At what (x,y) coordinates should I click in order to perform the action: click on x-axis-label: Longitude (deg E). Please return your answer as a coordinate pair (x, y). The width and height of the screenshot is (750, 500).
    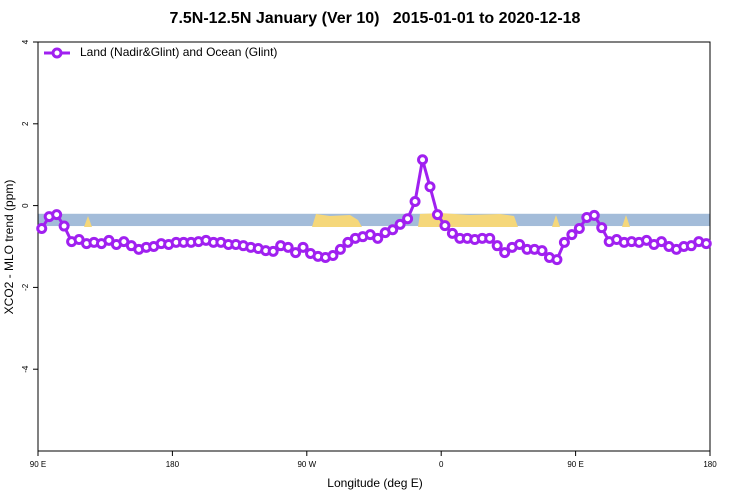
    Looking at the image, I should click on (374, 483).